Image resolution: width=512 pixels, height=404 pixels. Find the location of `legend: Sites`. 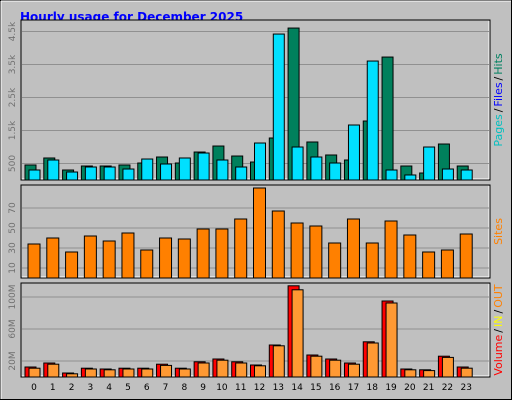

legend: Sites is located at coordinates (498, 231).